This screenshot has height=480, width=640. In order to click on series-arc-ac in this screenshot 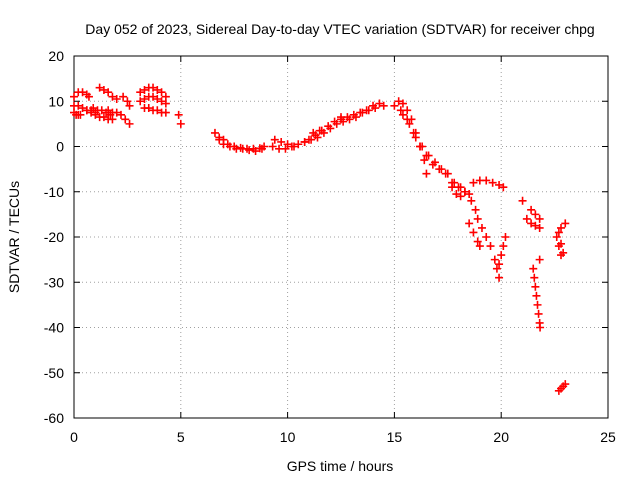, I will do `click(488, 184)`.